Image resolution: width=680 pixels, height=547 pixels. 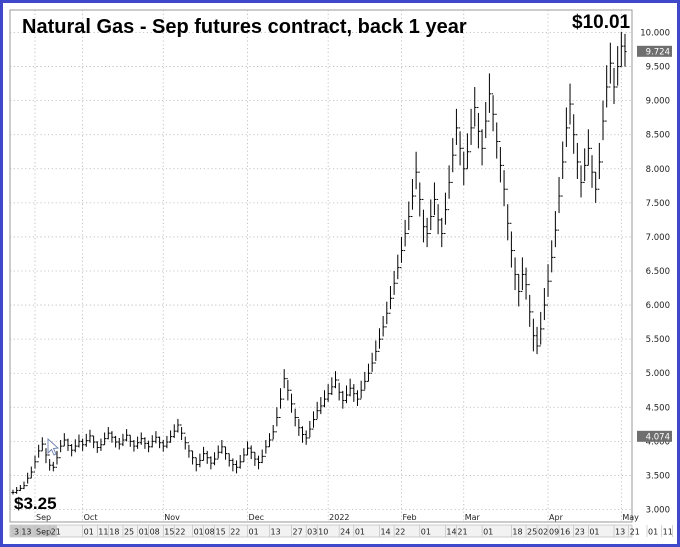 I want to click on y-tick-label: 9.500, so click(x=658, y=68).